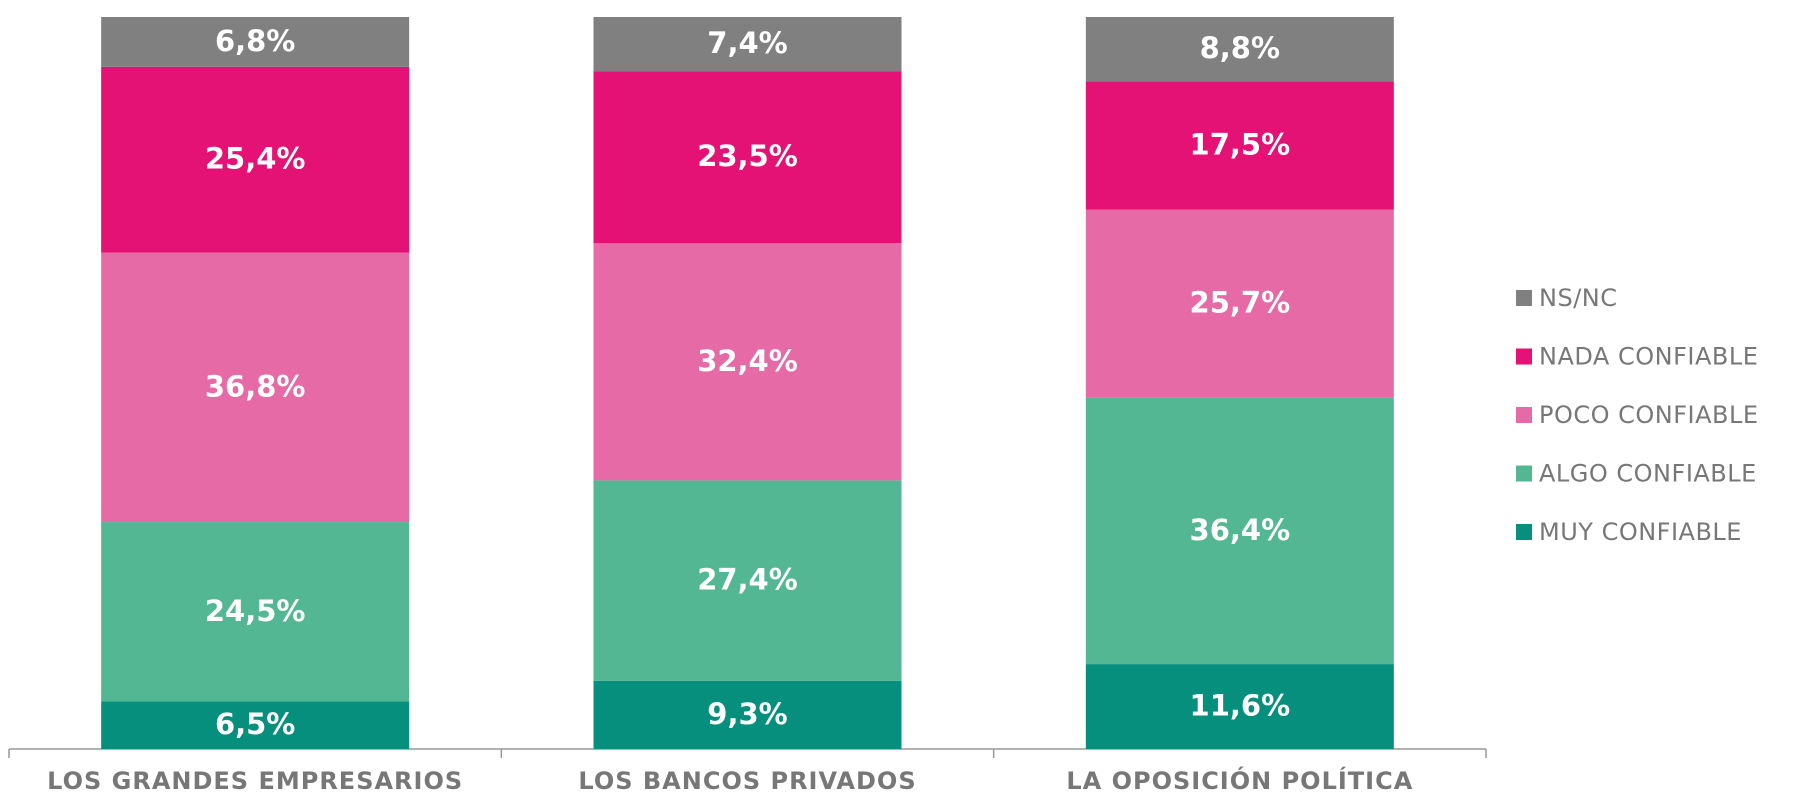  I want to click on value-label: 7,4%, so click(747, 43).